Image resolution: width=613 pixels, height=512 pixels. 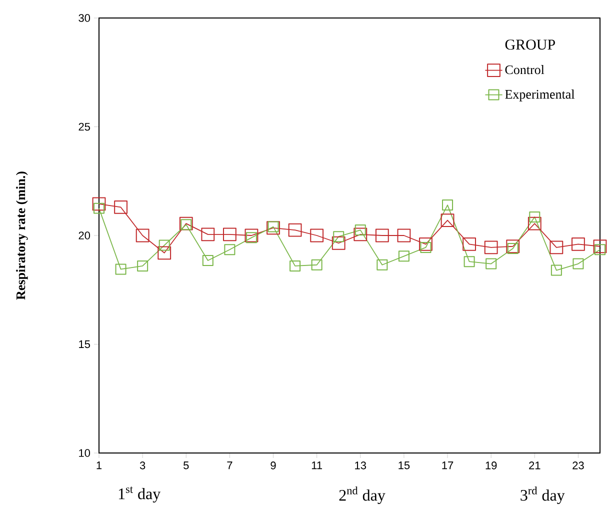 What do you see at coordinates (84, 18) in the screenshot?
I see `y-tick-label: 30` at bounding box center [84, 18].